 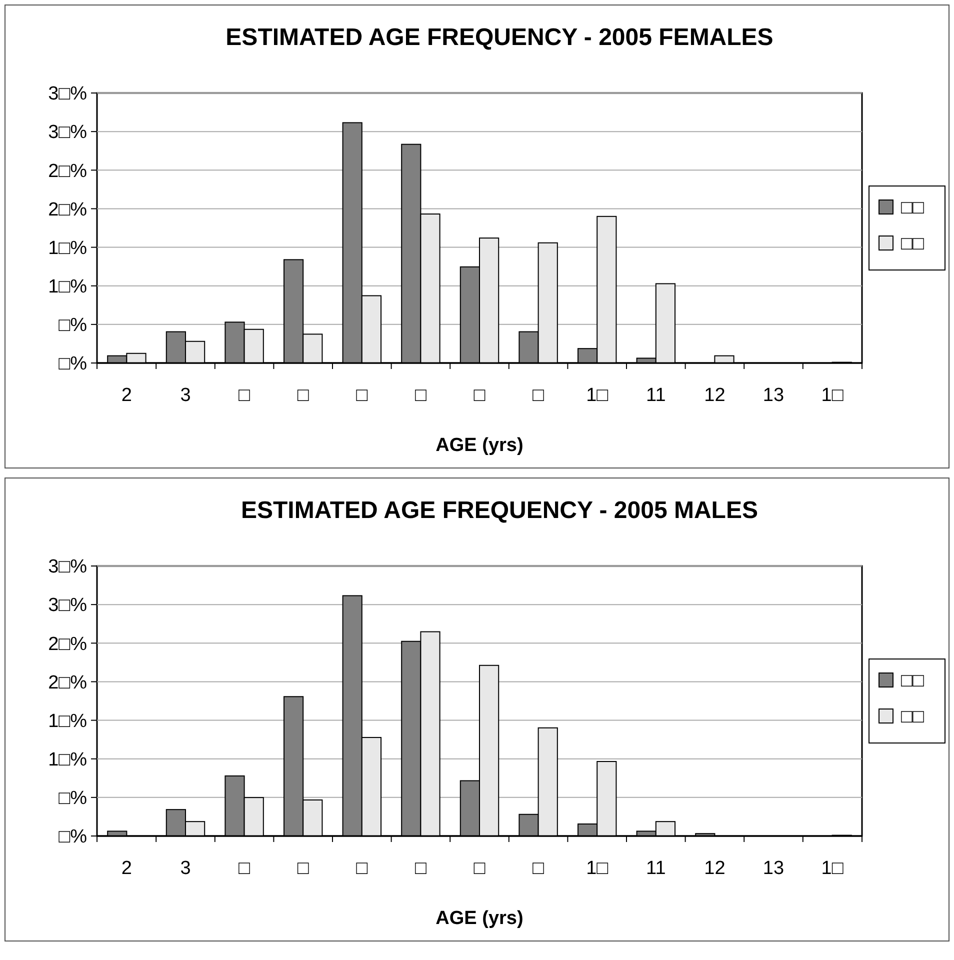 I want to click on chart-title: ESTIMATED AGE FREQUENCY - 2005 MALES, so click(x=499, y=510).